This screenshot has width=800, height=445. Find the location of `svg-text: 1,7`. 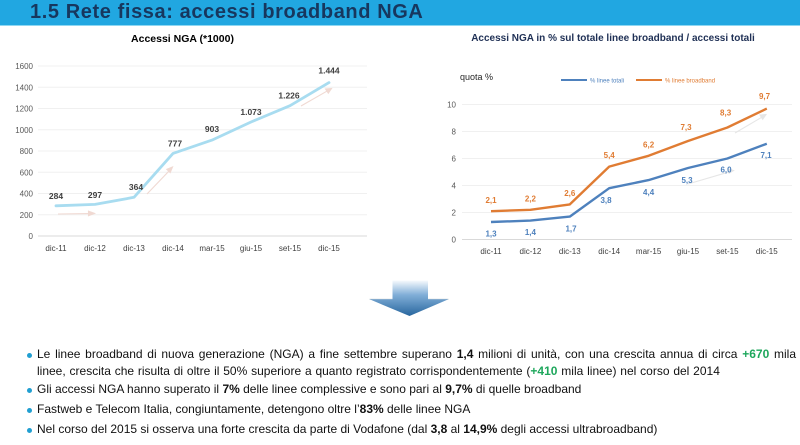

svg-text: 1,7 is located at coordinates (571, 229).